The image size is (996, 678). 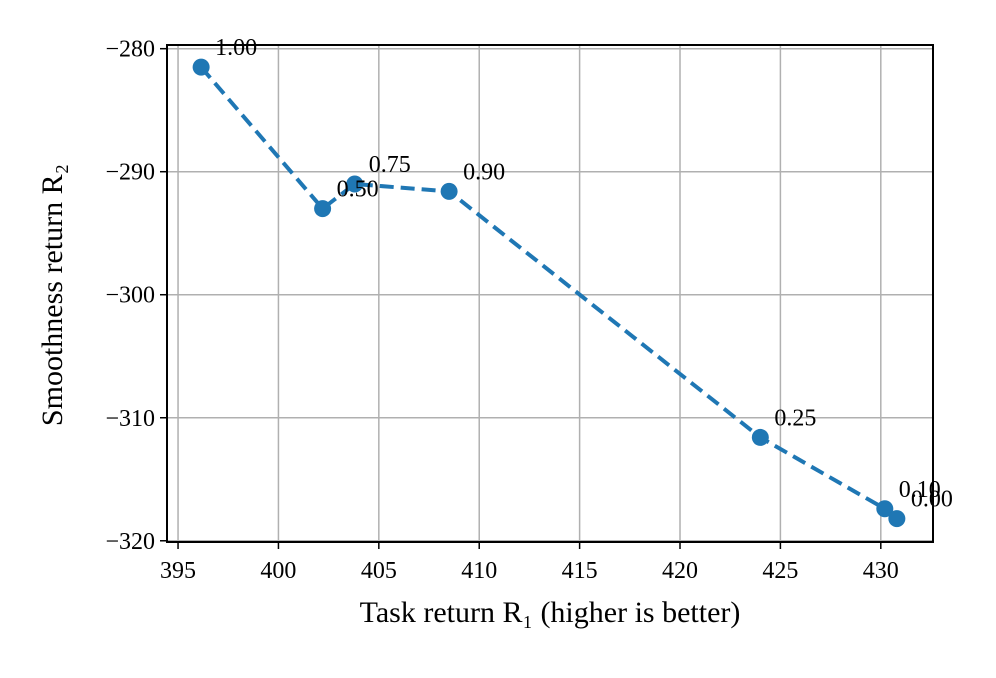 What do you see at coordinates (580, 571) in the screenshot?
I see `x-tick-label: 415` at bounding box center [580, 571].